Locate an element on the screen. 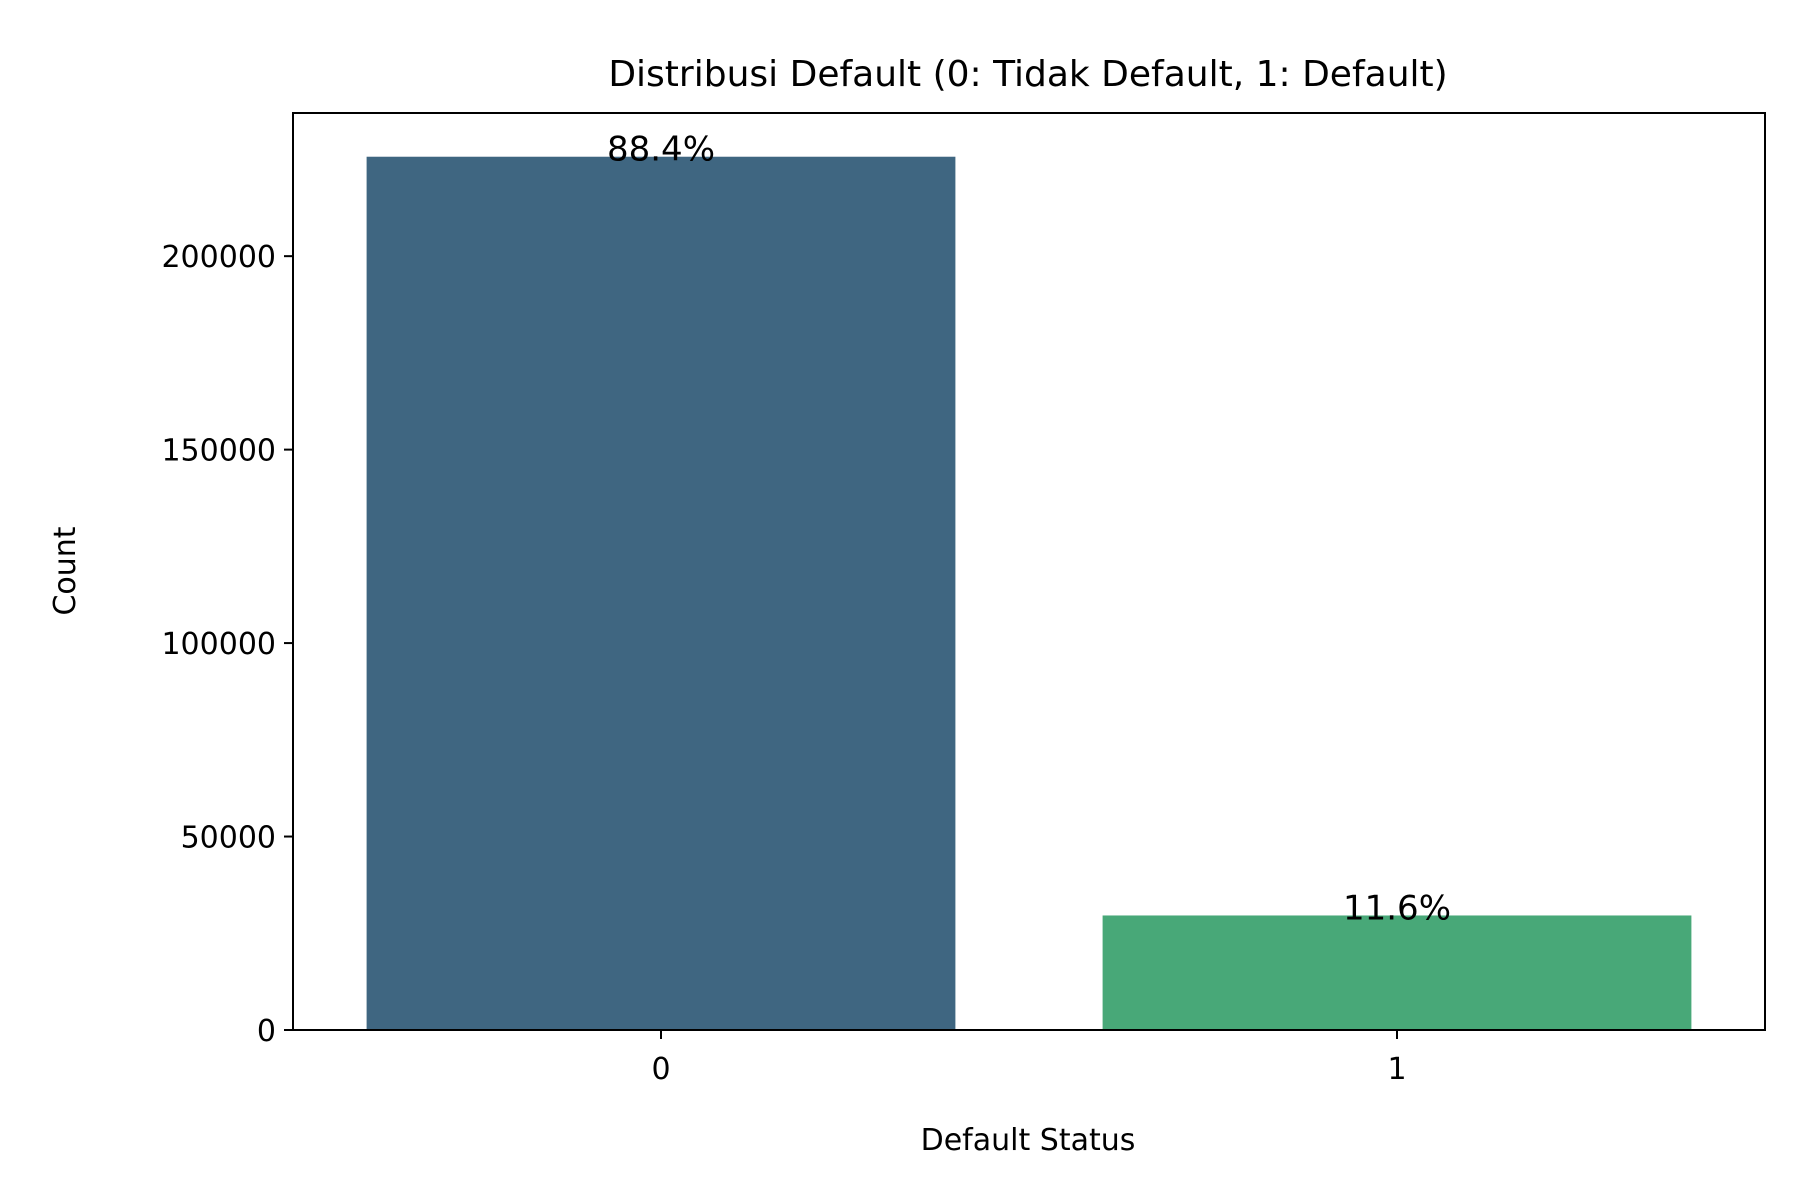  y-tick-label: 0 is located at coordinates (266, 1031).